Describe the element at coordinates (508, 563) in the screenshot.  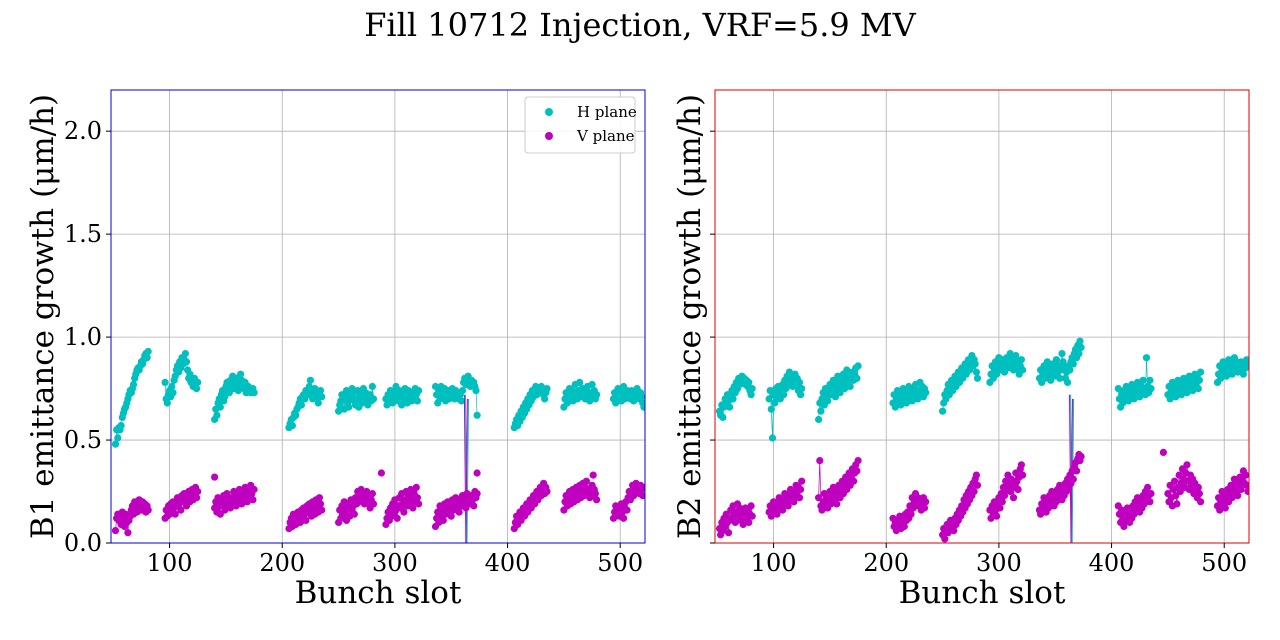
I see `x-tick-label: 400` at that location.